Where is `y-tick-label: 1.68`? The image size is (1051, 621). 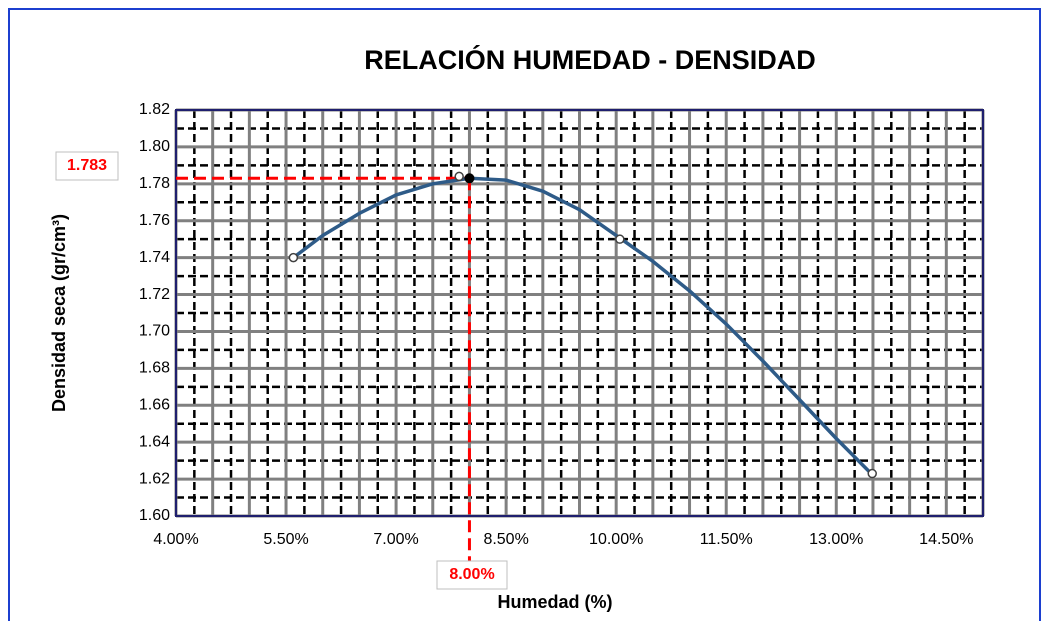 y-tick-label: 1.68 is located at coordinates (154, 368).